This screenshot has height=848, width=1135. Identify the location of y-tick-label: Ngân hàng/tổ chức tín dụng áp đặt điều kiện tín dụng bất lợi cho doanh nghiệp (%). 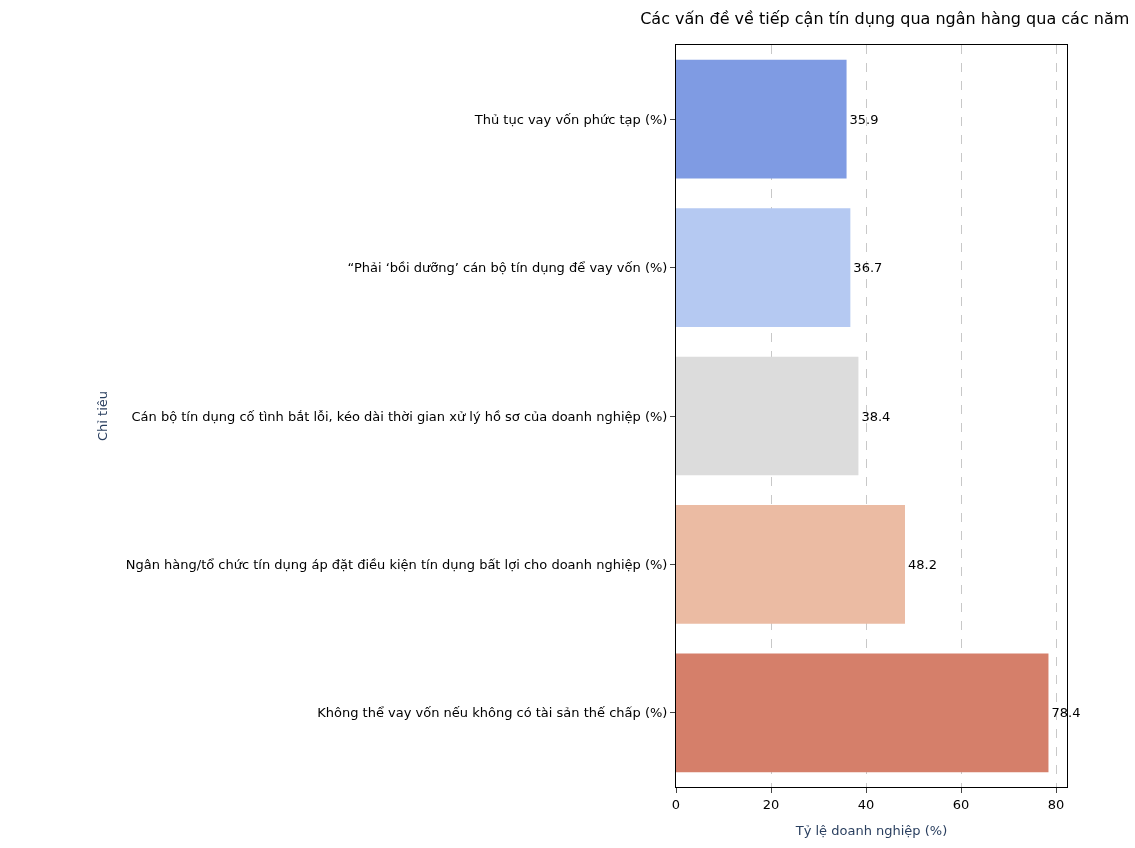
(396, 564).